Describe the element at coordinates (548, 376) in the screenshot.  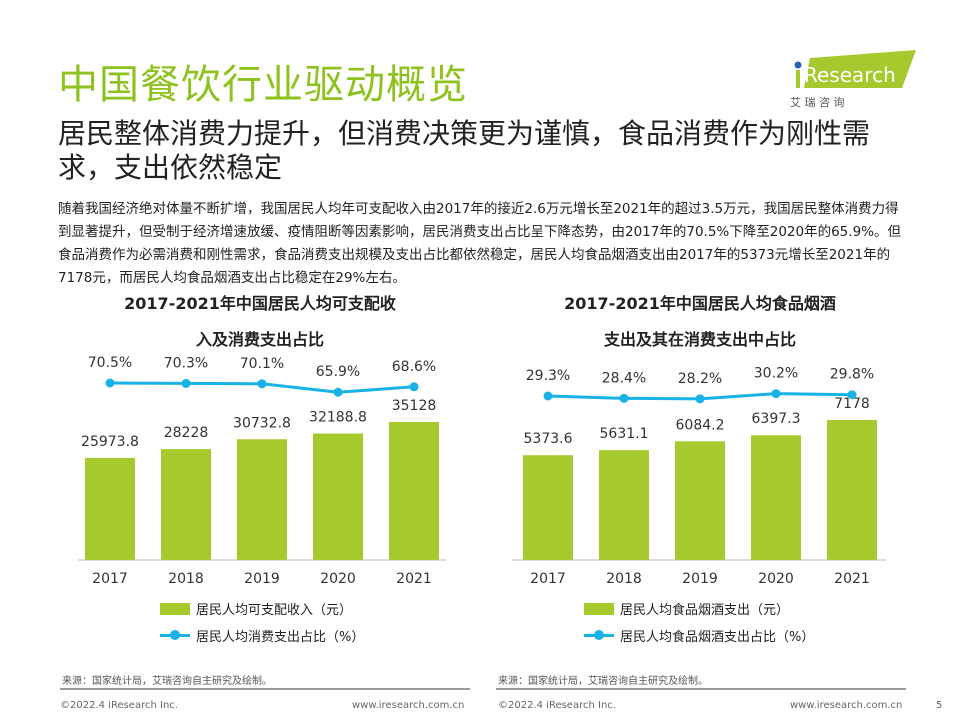
I see `line-value-label: 29.3%` at that location.